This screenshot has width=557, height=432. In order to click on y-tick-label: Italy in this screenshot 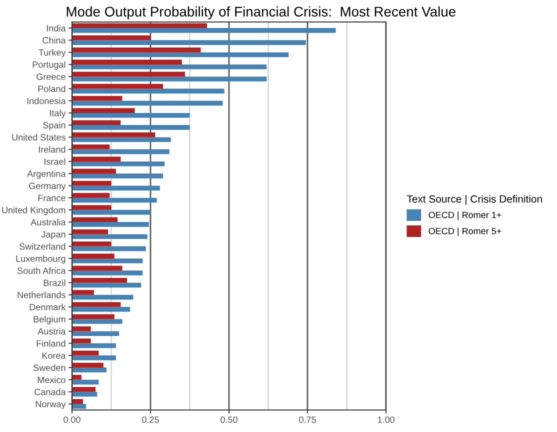, I will do `click(58, 114)`.